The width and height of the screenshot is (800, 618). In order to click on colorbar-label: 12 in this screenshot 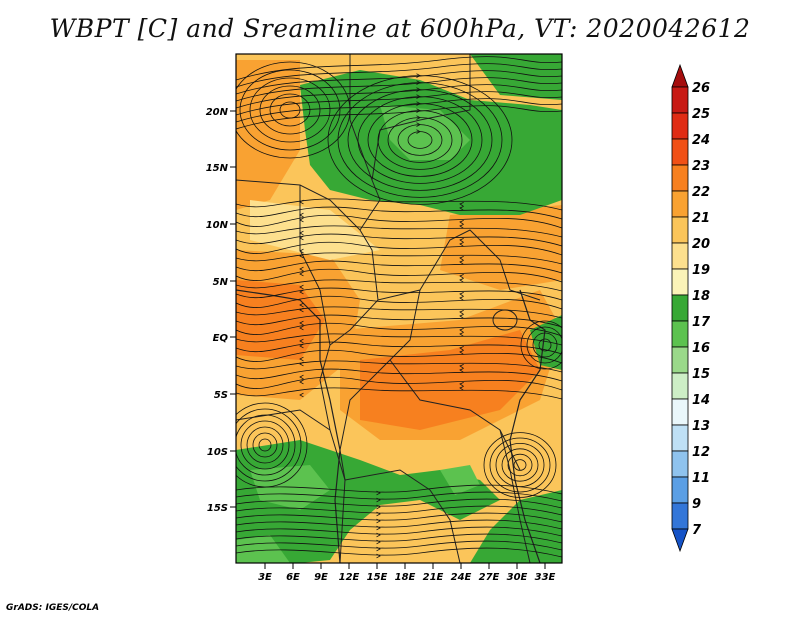, I will do `click(701, 452)`.